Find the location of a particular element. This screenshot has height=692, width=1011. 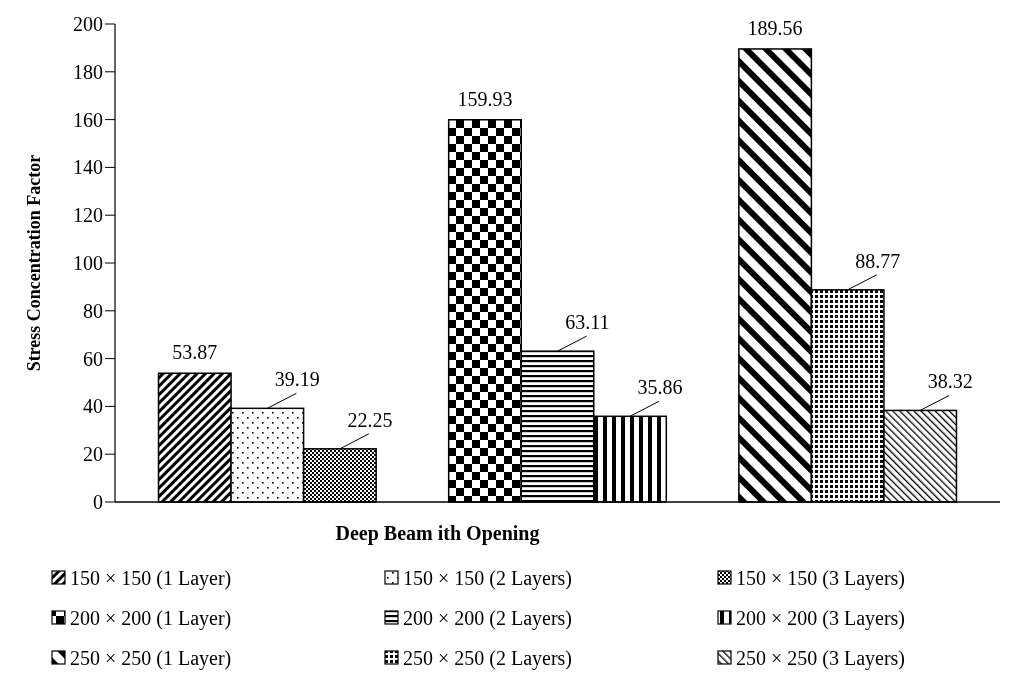

data-label: 35.86 is located at coordinates (660, 387).